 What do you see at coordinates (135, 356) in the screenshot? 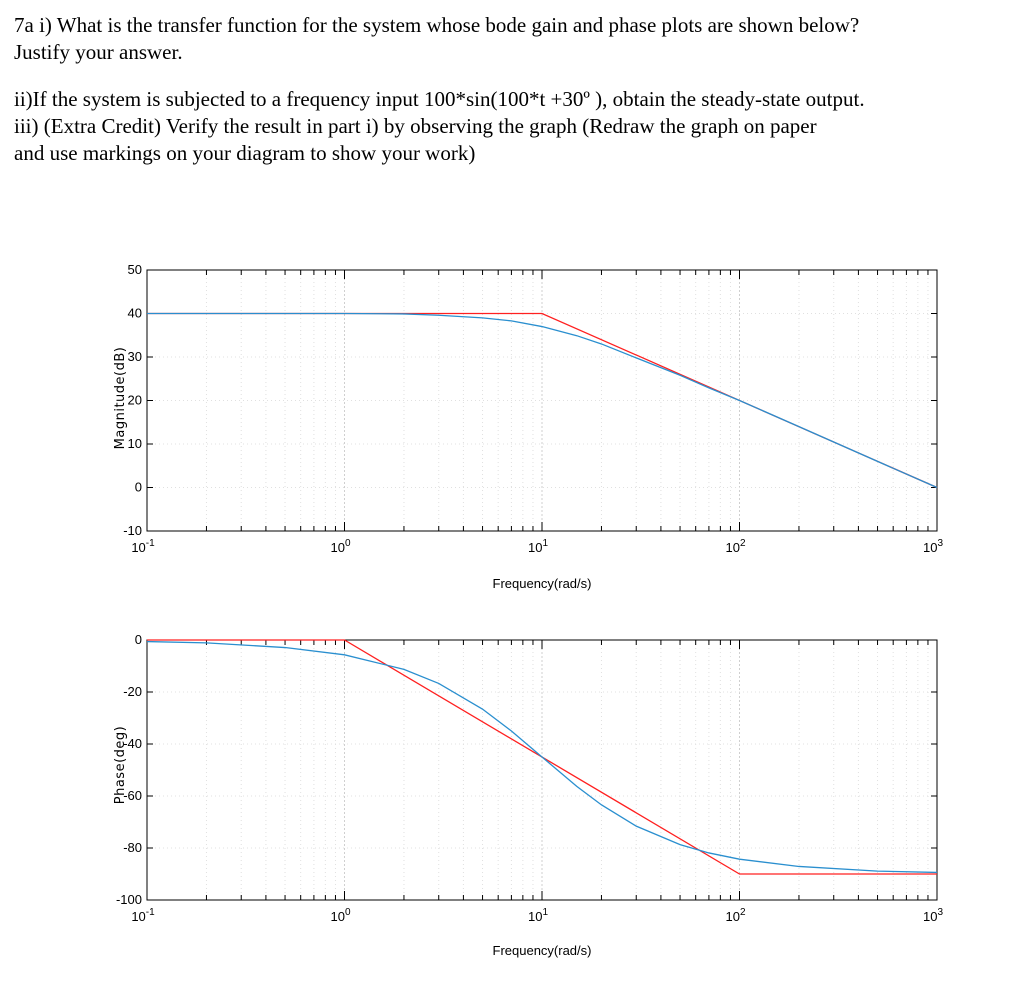
I see `magnitude-ytick-label: 30` at bounding box center [135, 356].